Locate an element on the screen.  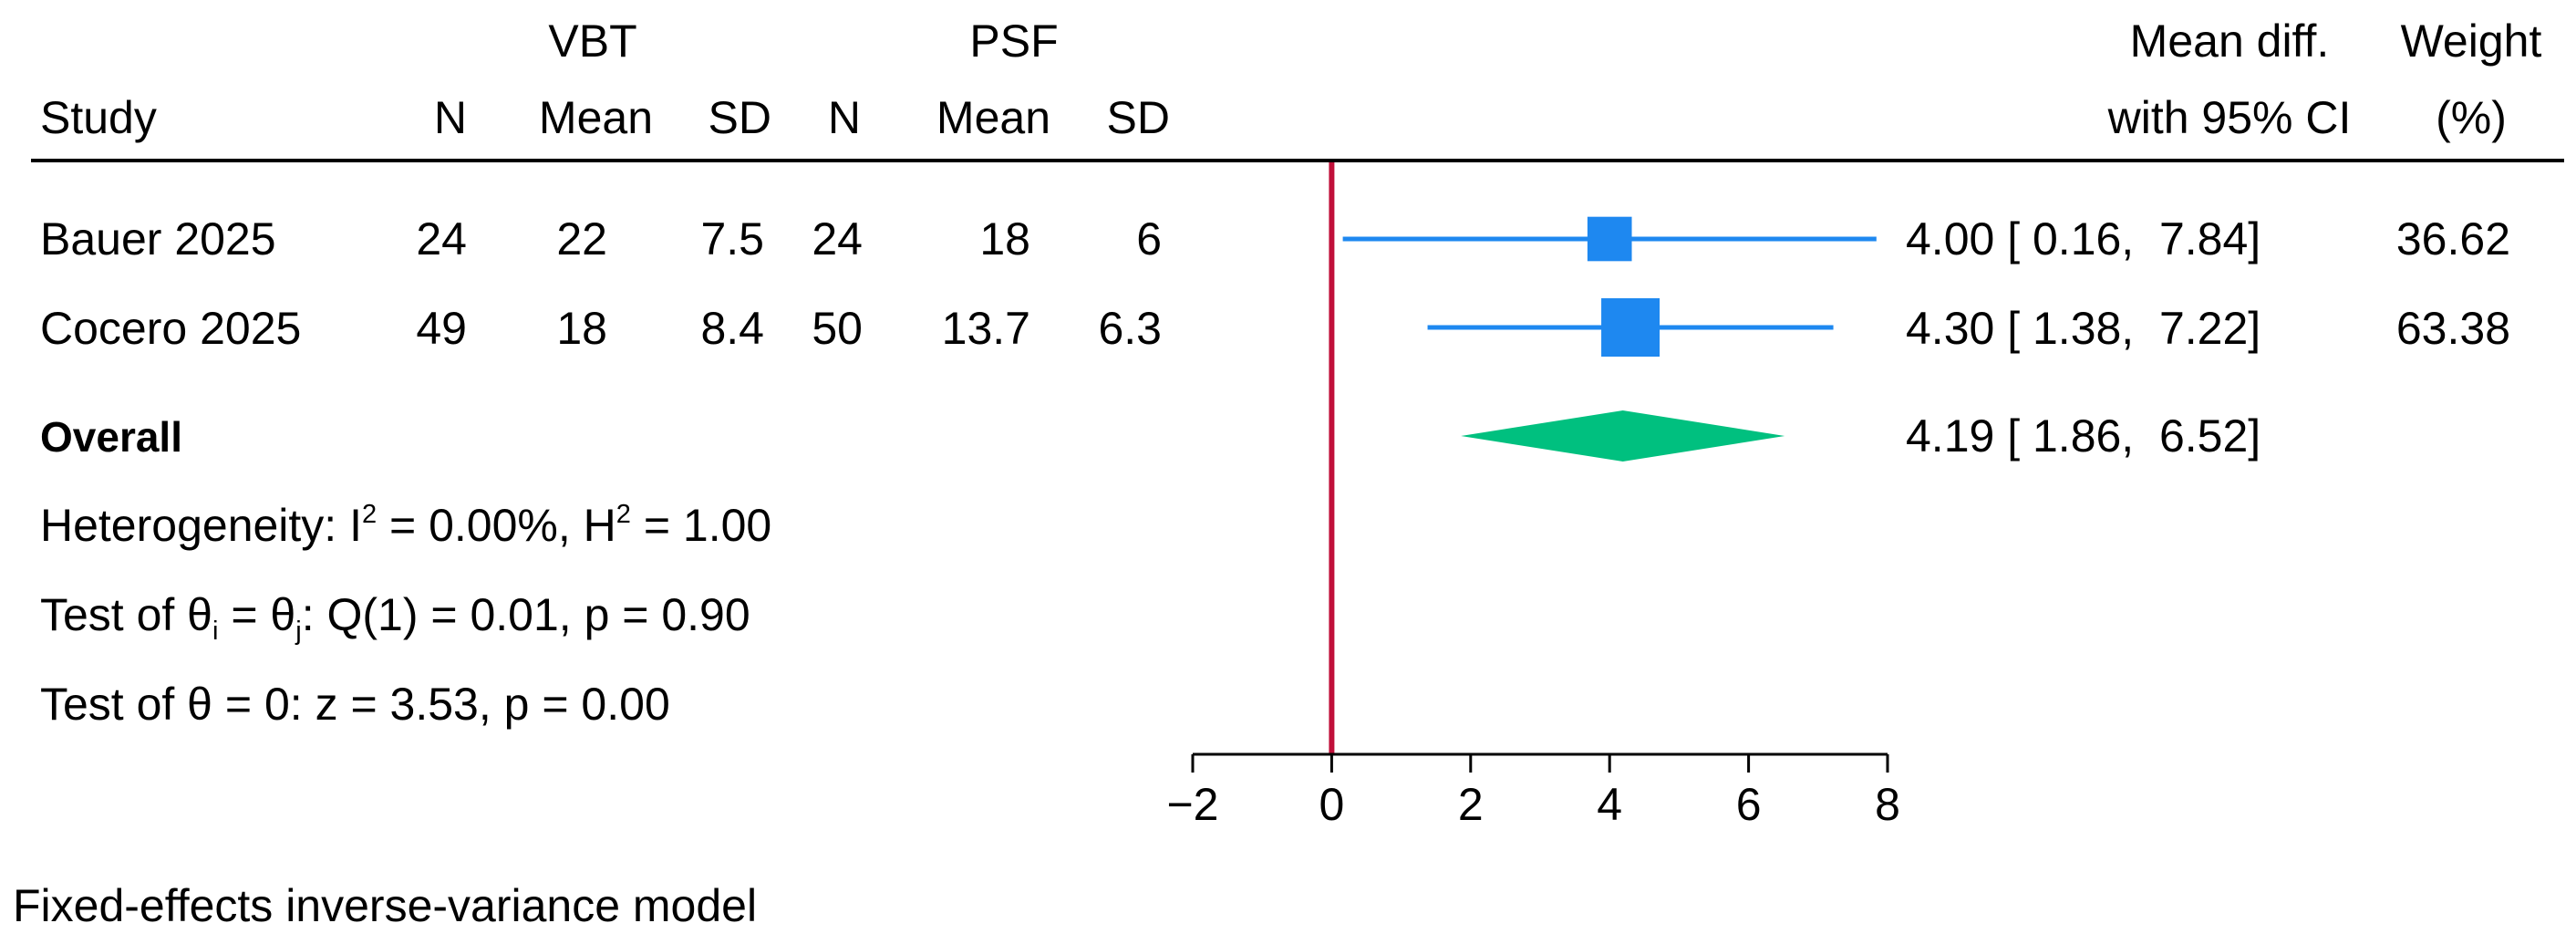
psf-mean-header: Mean is located at coordinates (993, 117).